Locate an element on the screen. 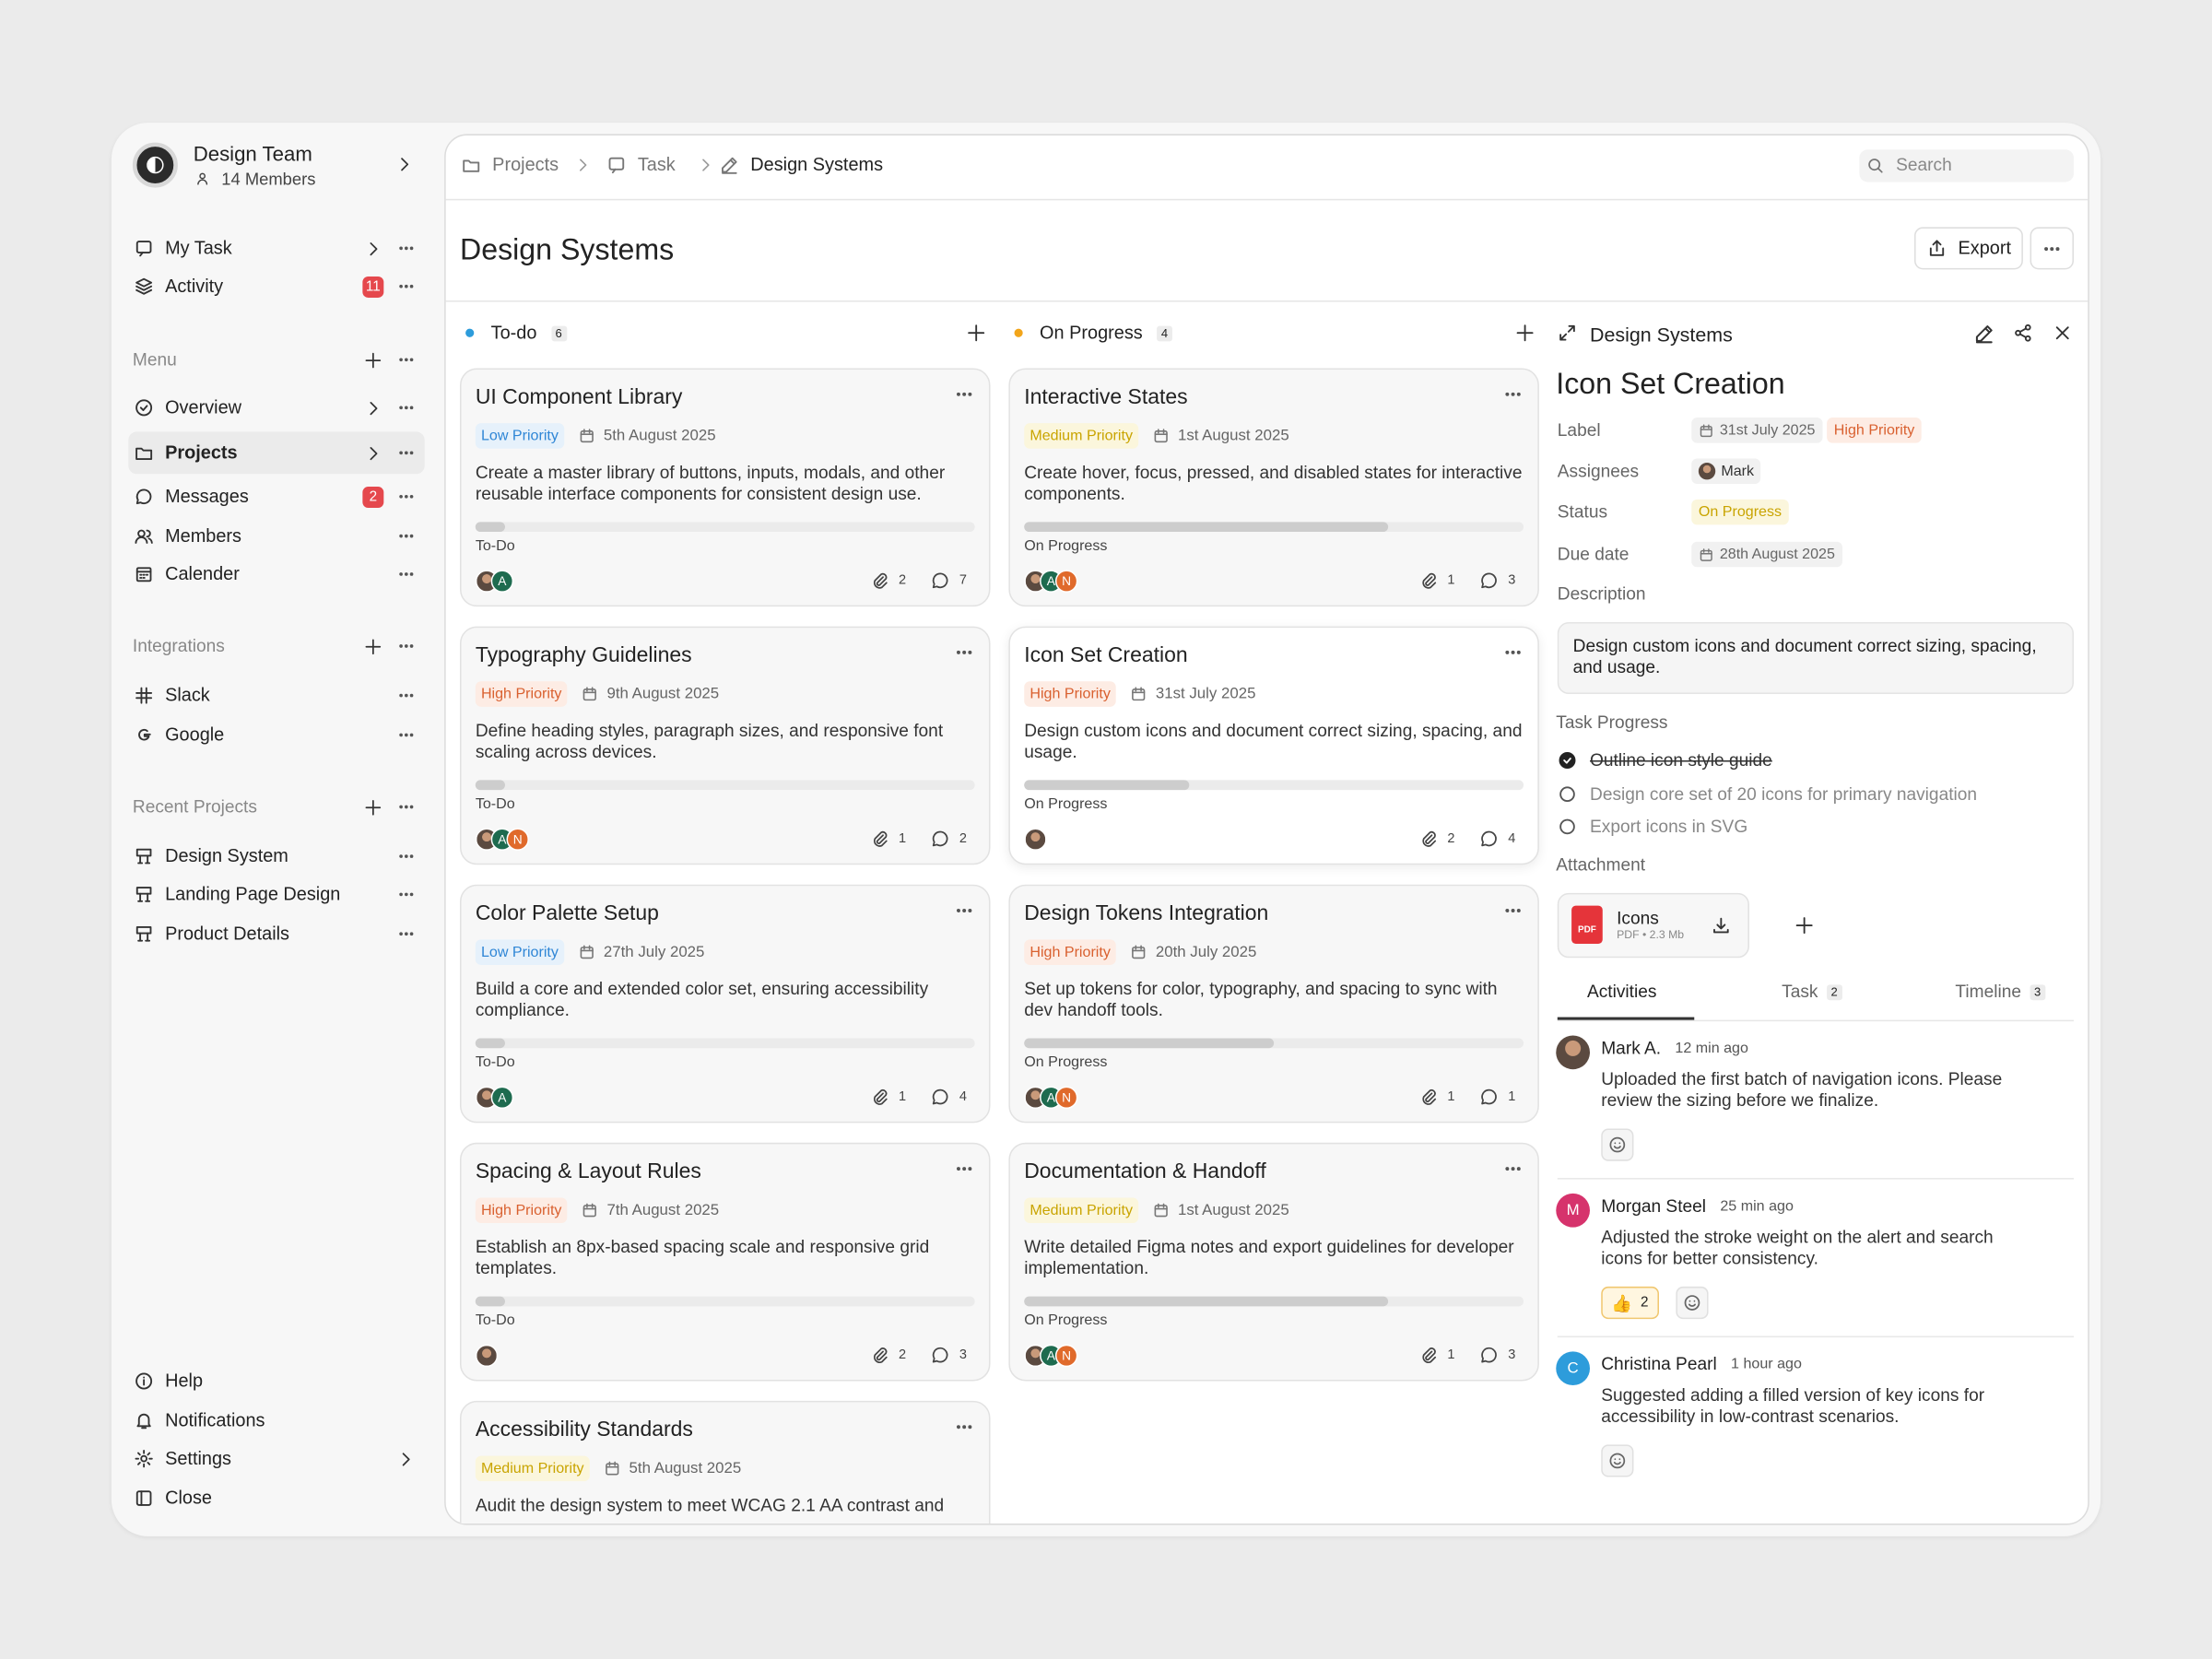 The image size is (2212, 1659). search-box is located at coordinates (1966, 165).